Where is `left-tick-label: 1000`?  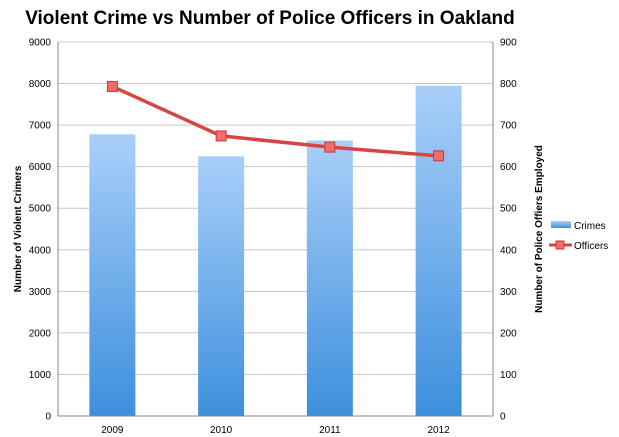 left-tick-label: 1000 is located at coordinates (40, 375).